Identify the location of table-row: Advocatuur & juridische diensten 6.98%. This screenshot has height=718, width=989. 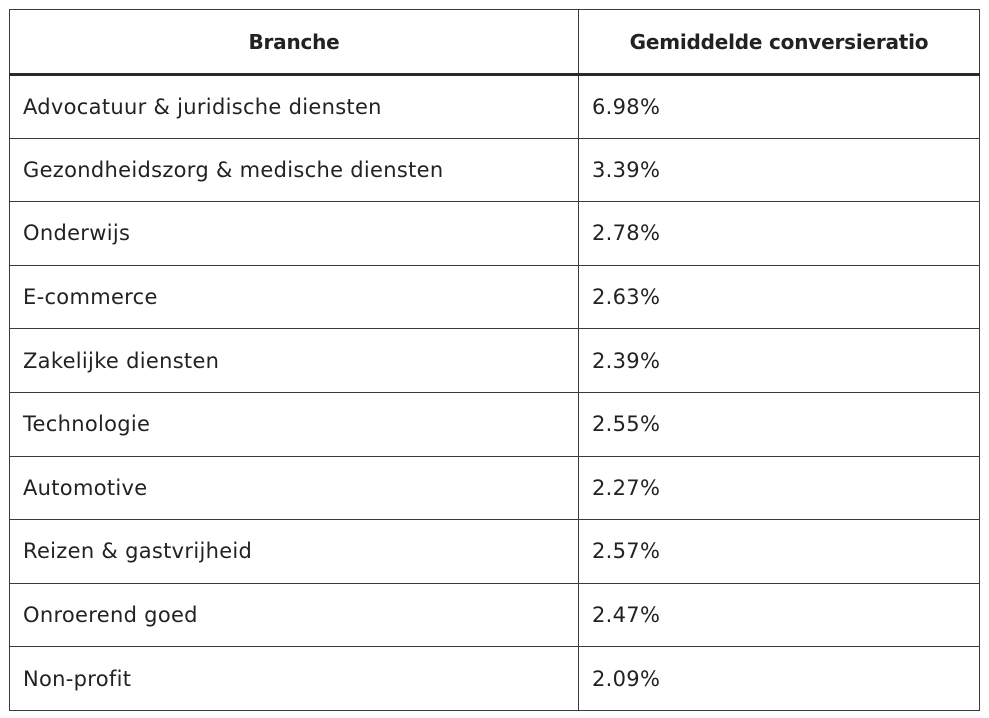
(494, 106).